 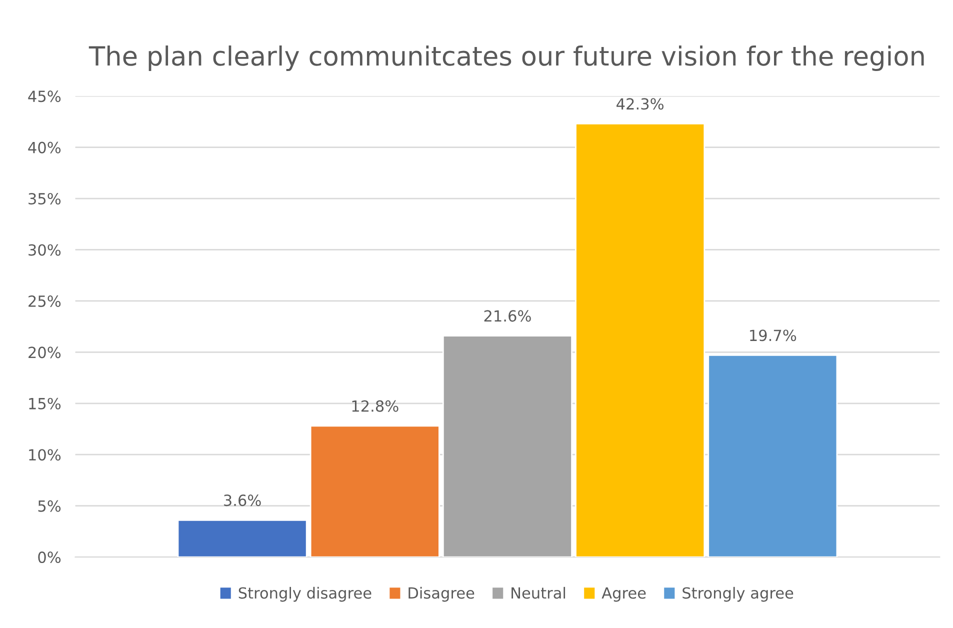 What do you see at coordinates (305, 594) in the screenshot?
I see `legend-label: Strongly disagree` at bounding box center [305, 594].